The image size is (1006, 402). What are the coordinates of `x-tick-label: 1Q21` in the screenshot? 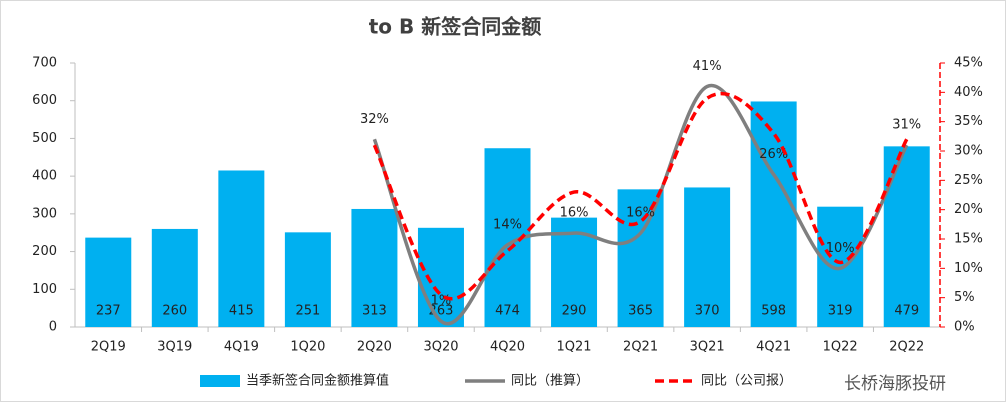 It's located at (574, 347).